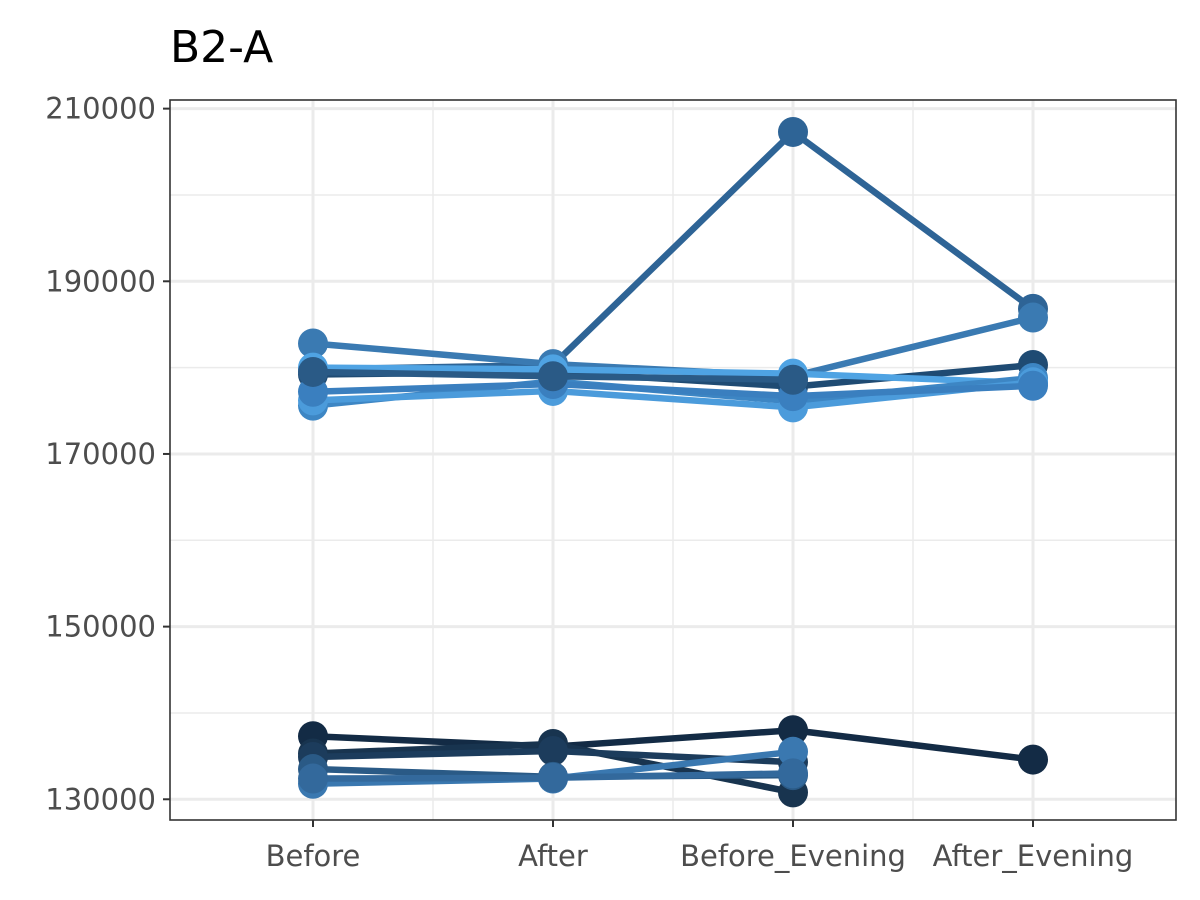 Image resolution: width=1200 pixels, height=900 pixels. I want to click on y-tick-label: 130000, so click(100, 799).